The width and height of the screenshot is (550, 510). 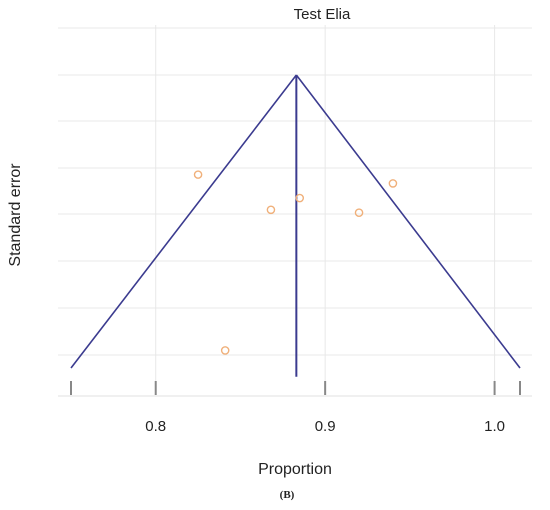 What do you see at coordinates (295, 262) in the screenshot?
I see `data-points` at bounding box center [295, 262].